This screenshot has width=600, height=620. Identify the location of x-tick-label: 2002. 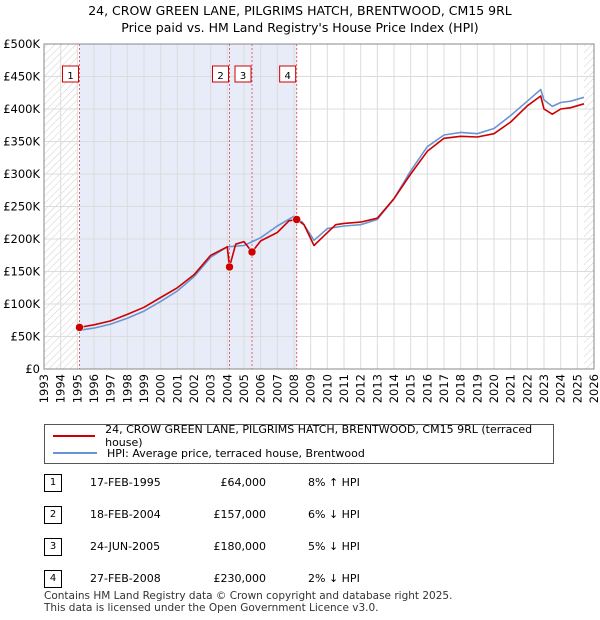
(194, 388).